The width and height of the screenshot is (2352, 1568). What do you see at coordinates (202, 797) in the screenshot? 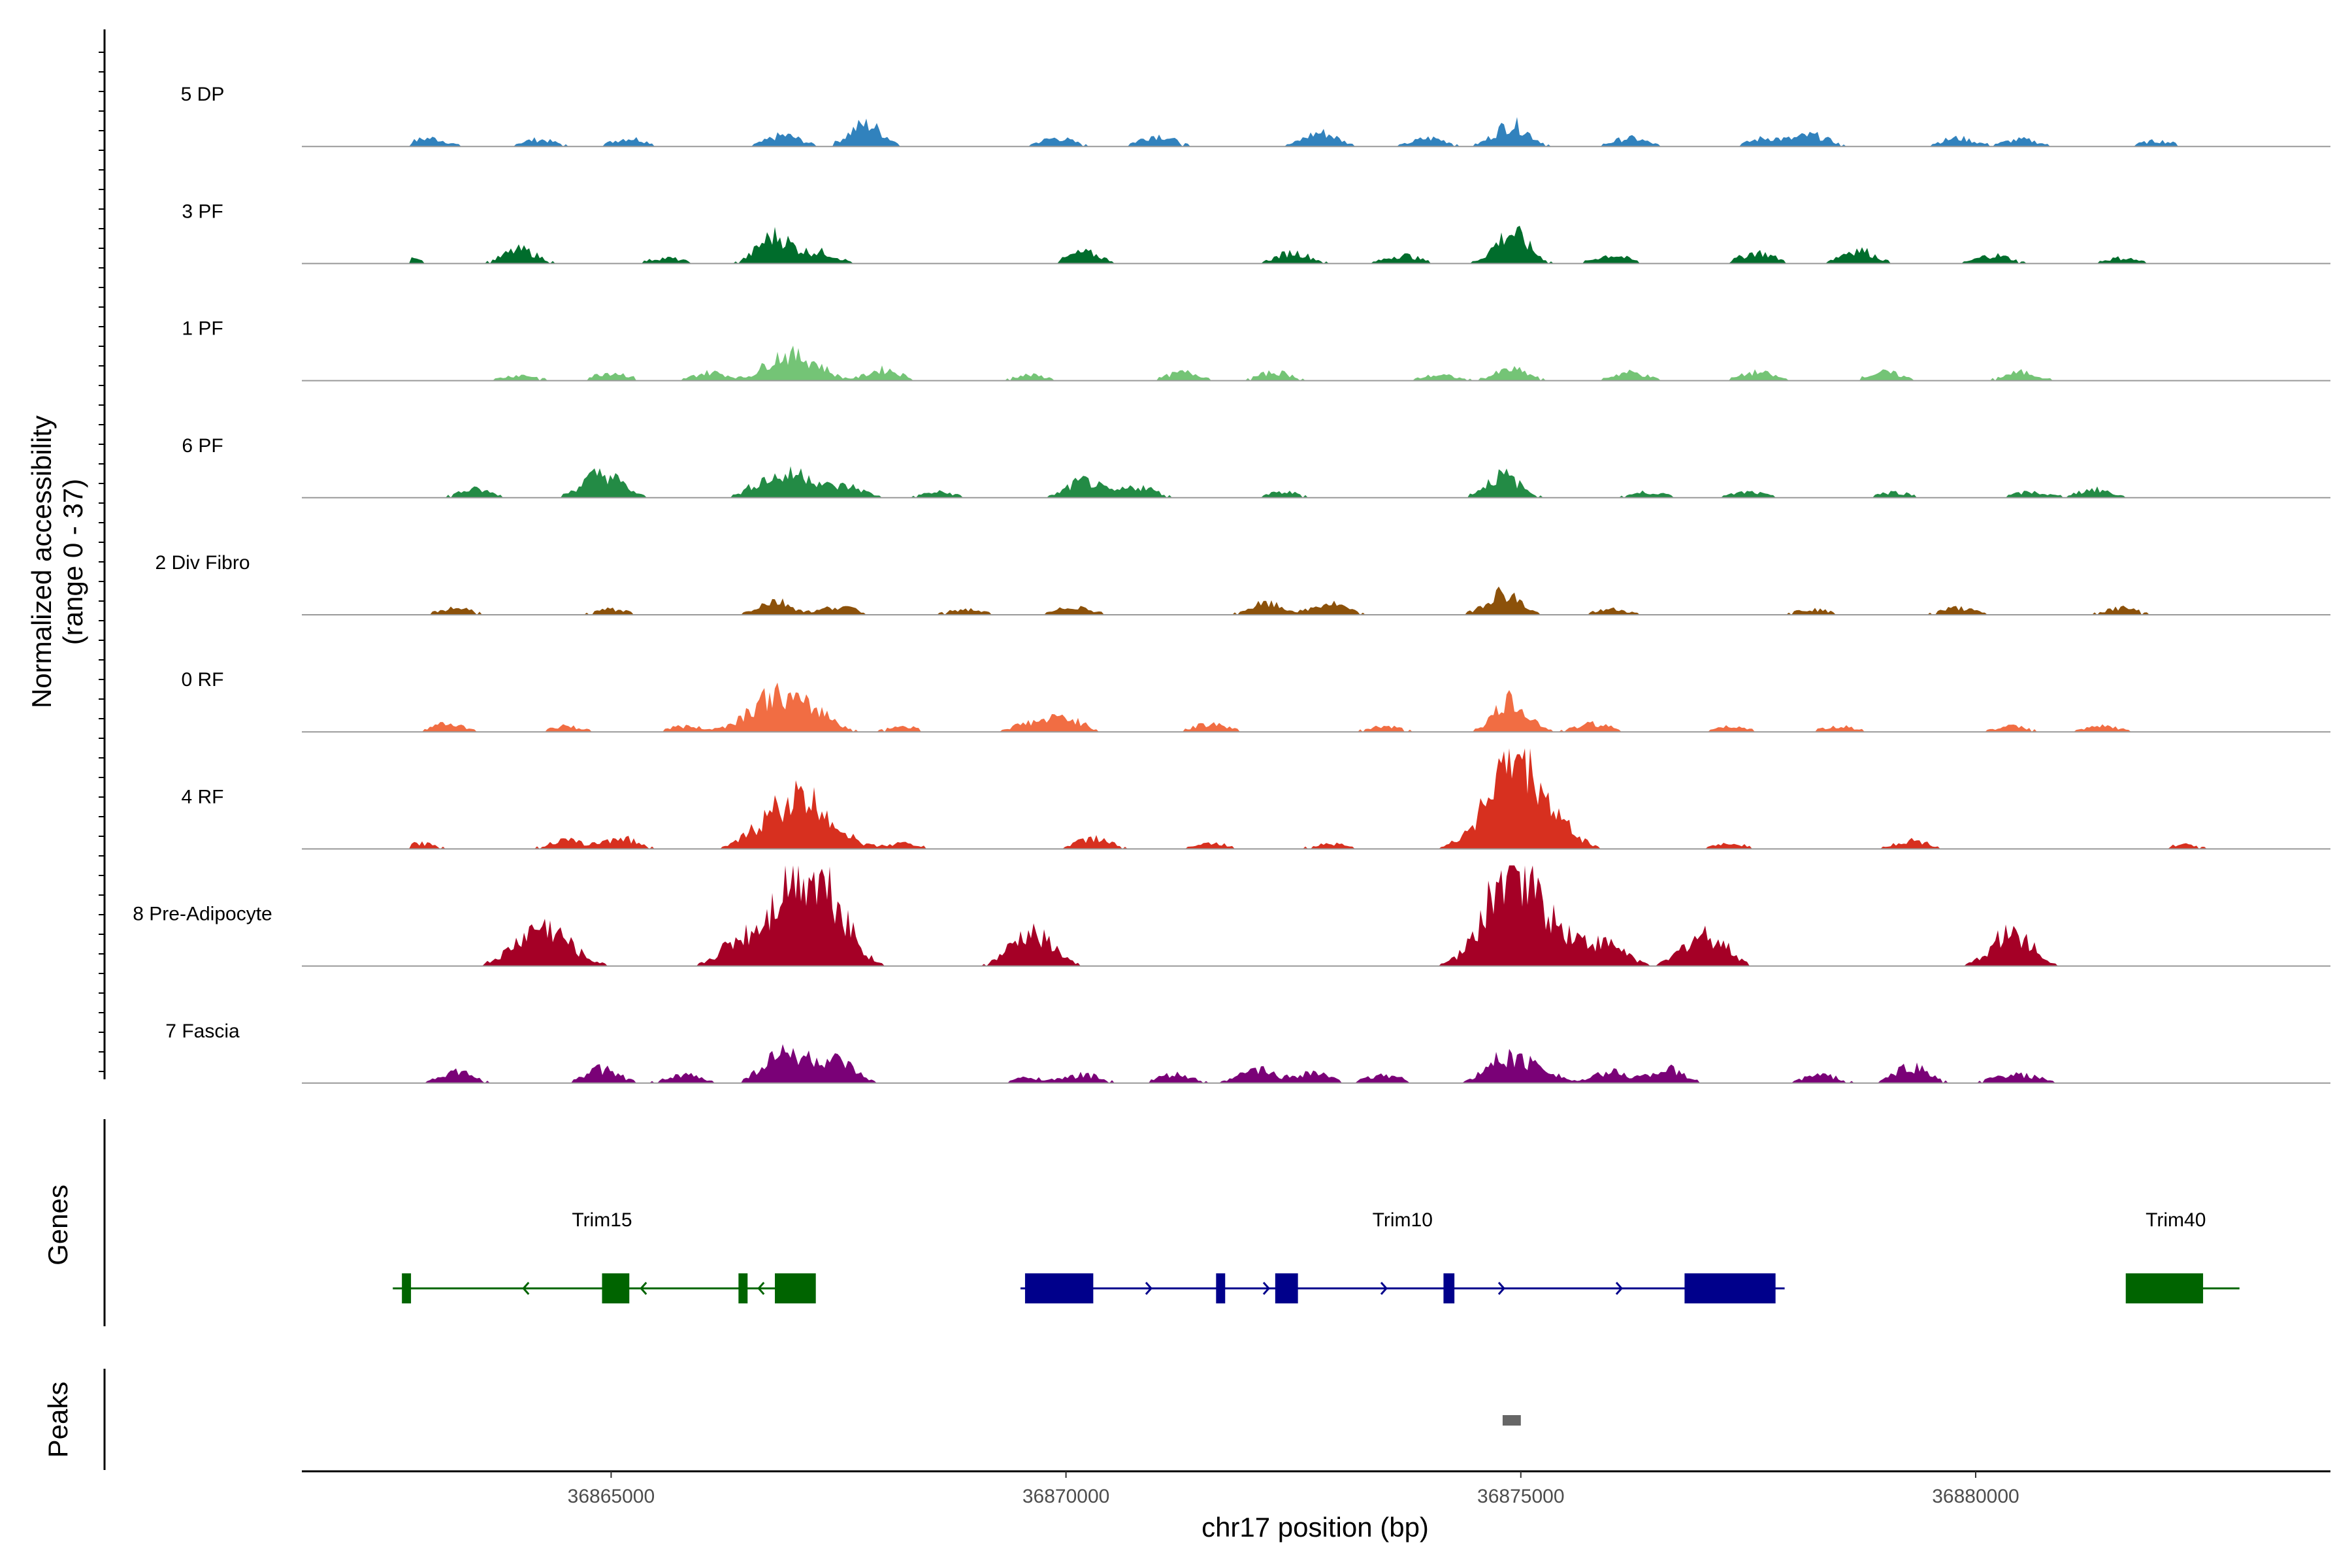
I see `track-label: 4 RF` at bounding box center [202, 797].